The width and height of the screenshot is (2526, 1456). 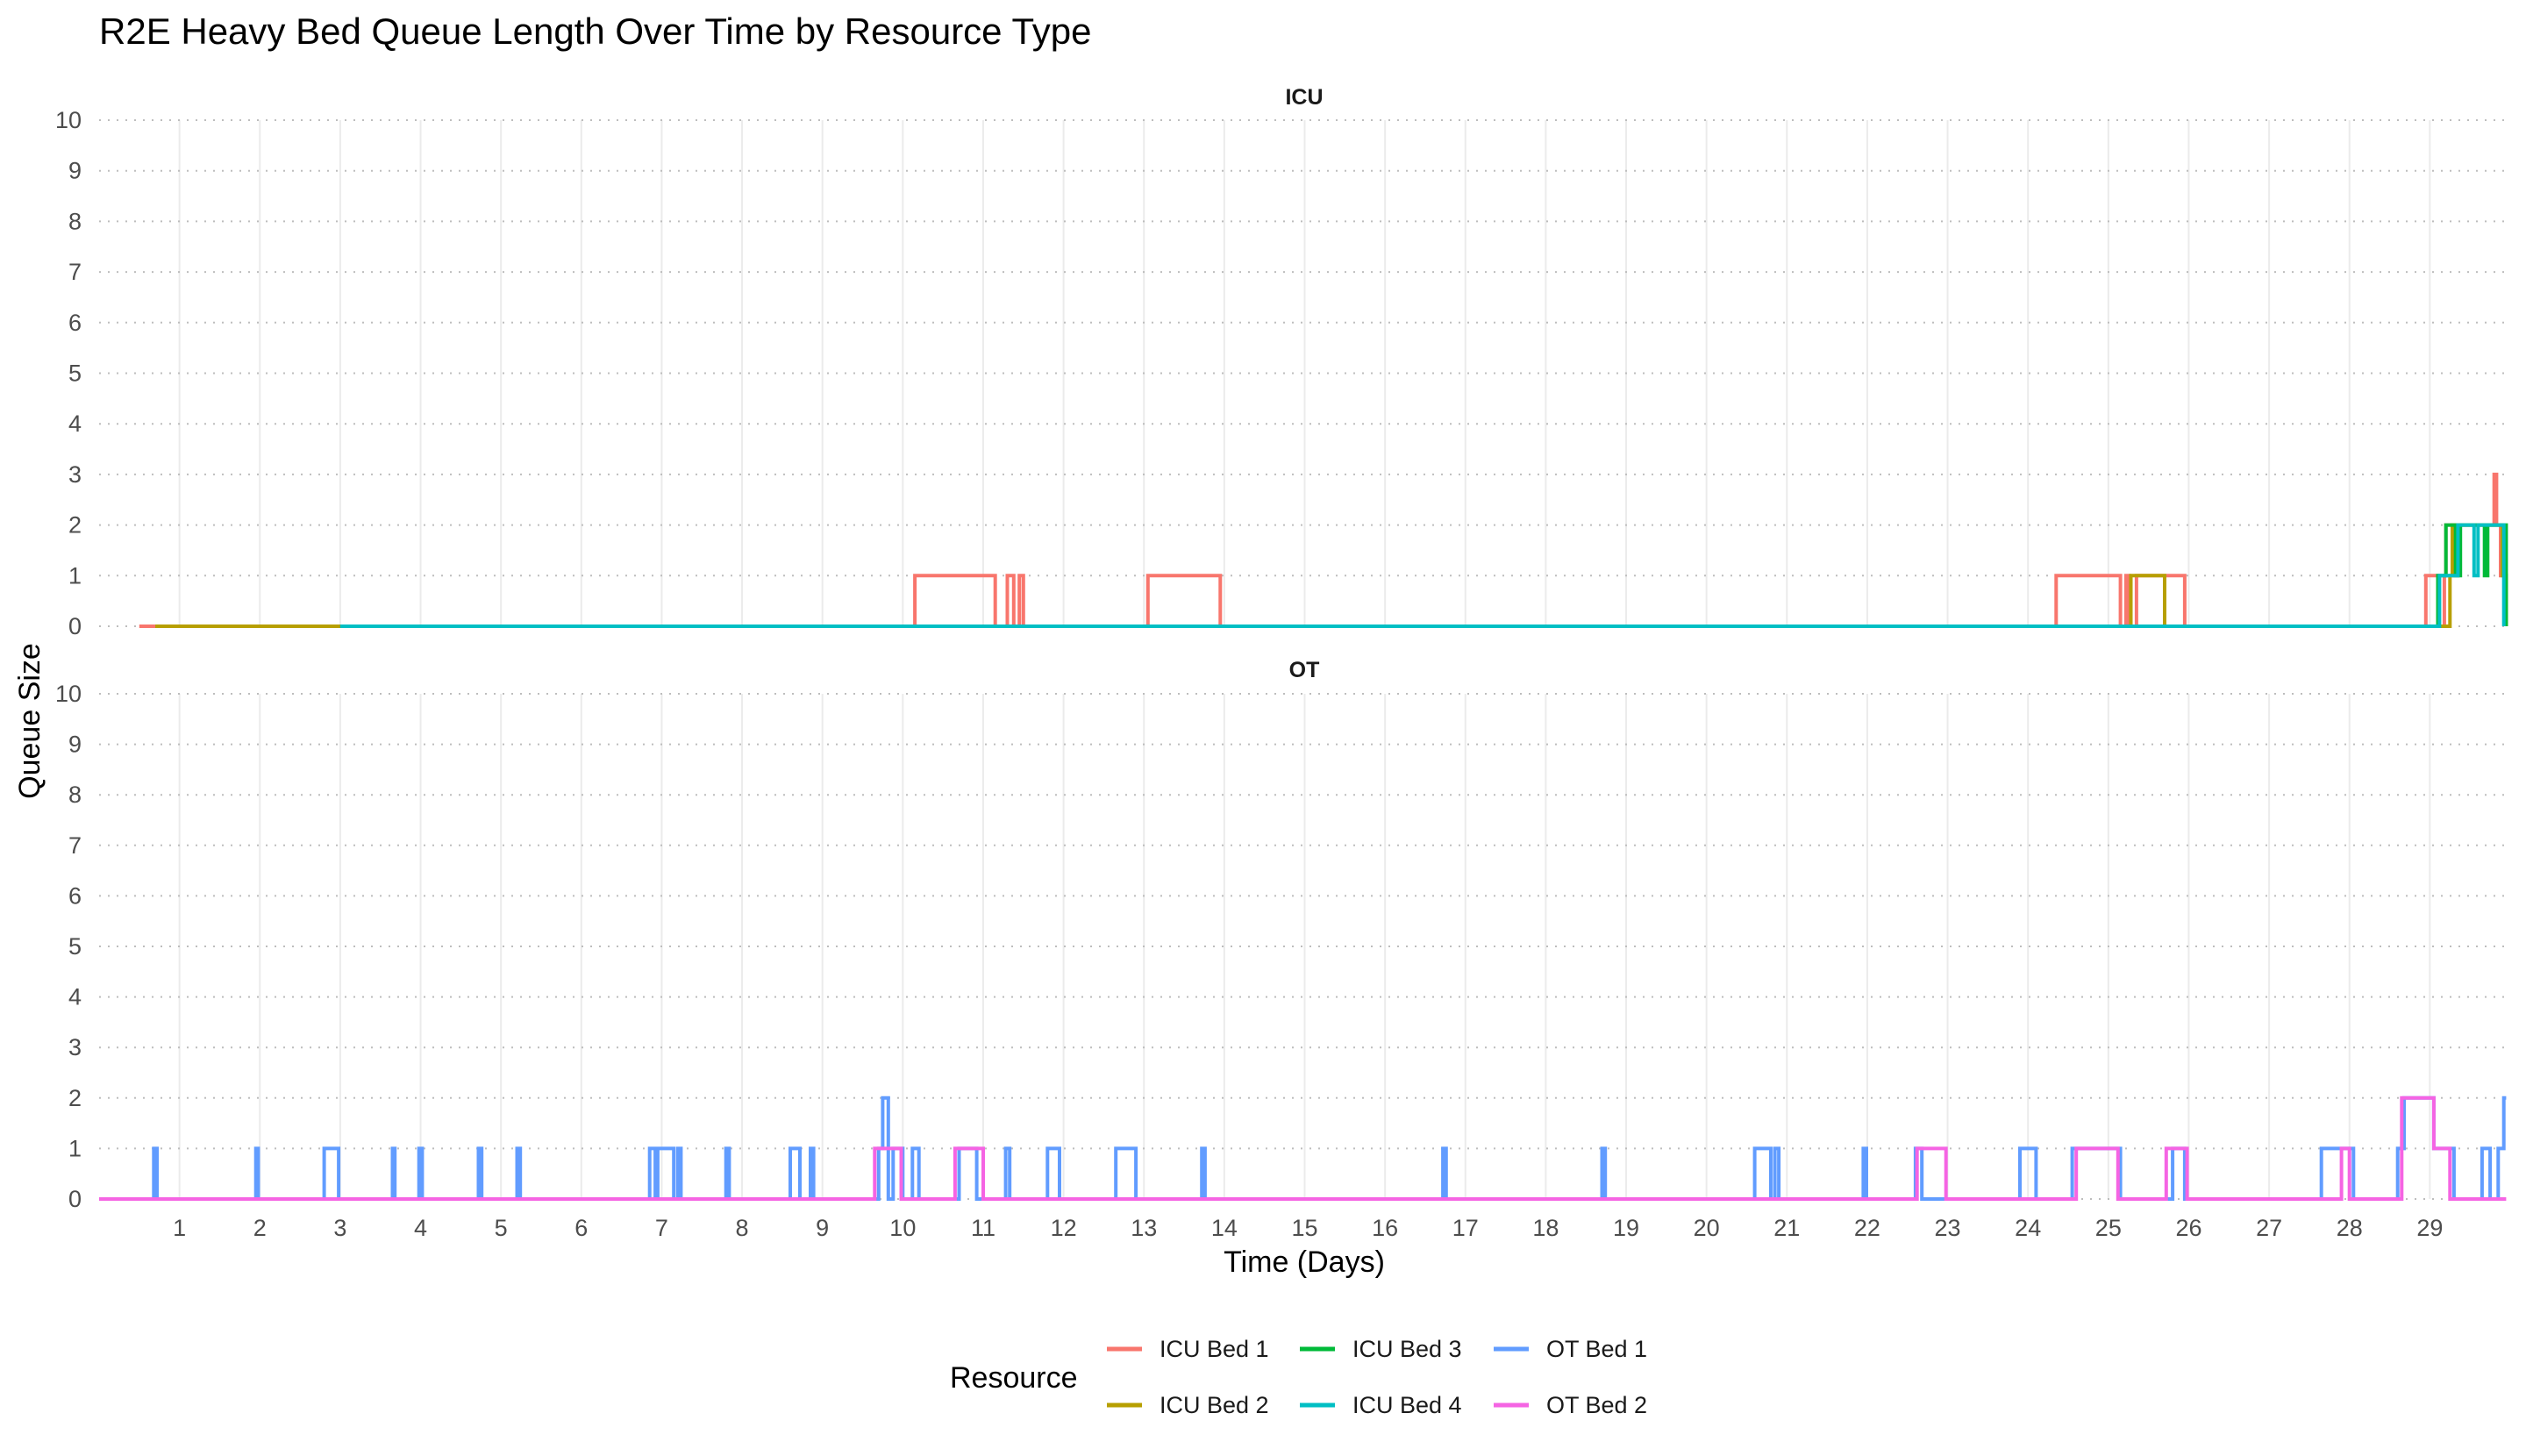 What do you see at coordinates (1545, 1228) in the screenshot?
I see `x-tick-label: 18` at bounding box center [1545, 1228].